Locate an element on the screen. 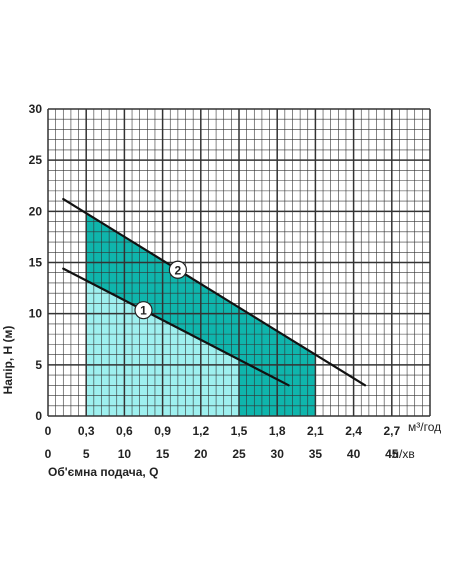 Image resolution: width=452 pixels, height=584 pixels. x-tick-label-lmin: 25 is located at coordinates (239, 454).